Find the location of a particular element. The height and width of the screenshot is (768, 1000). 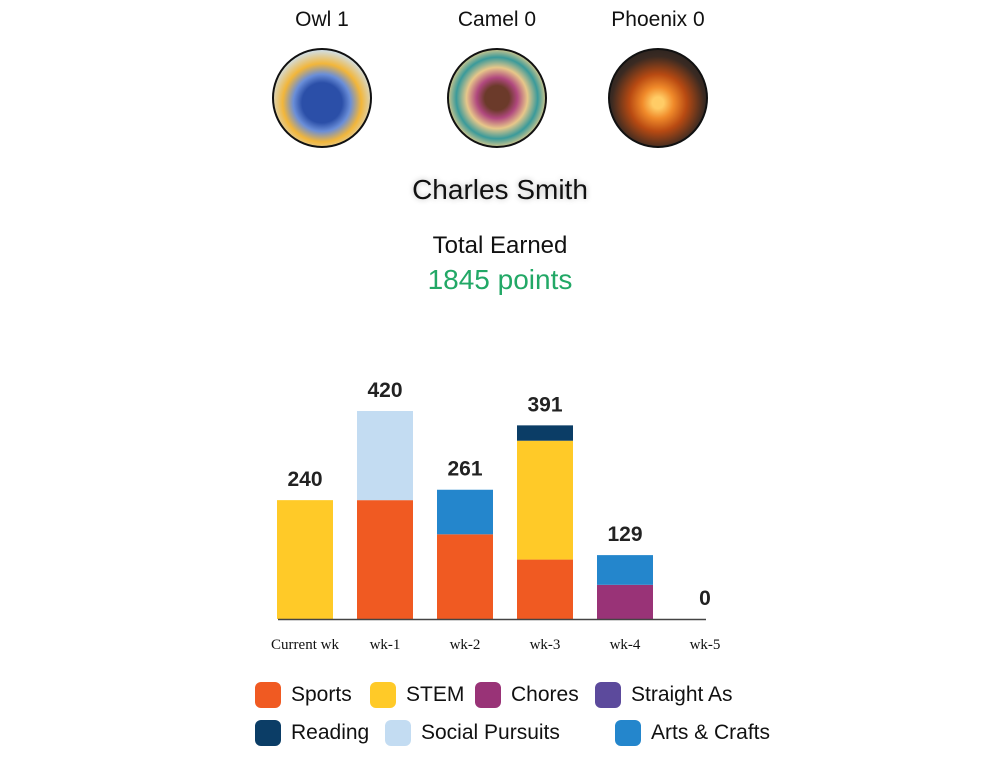

legend-item: Straight As is located at coordinates (664, 695).